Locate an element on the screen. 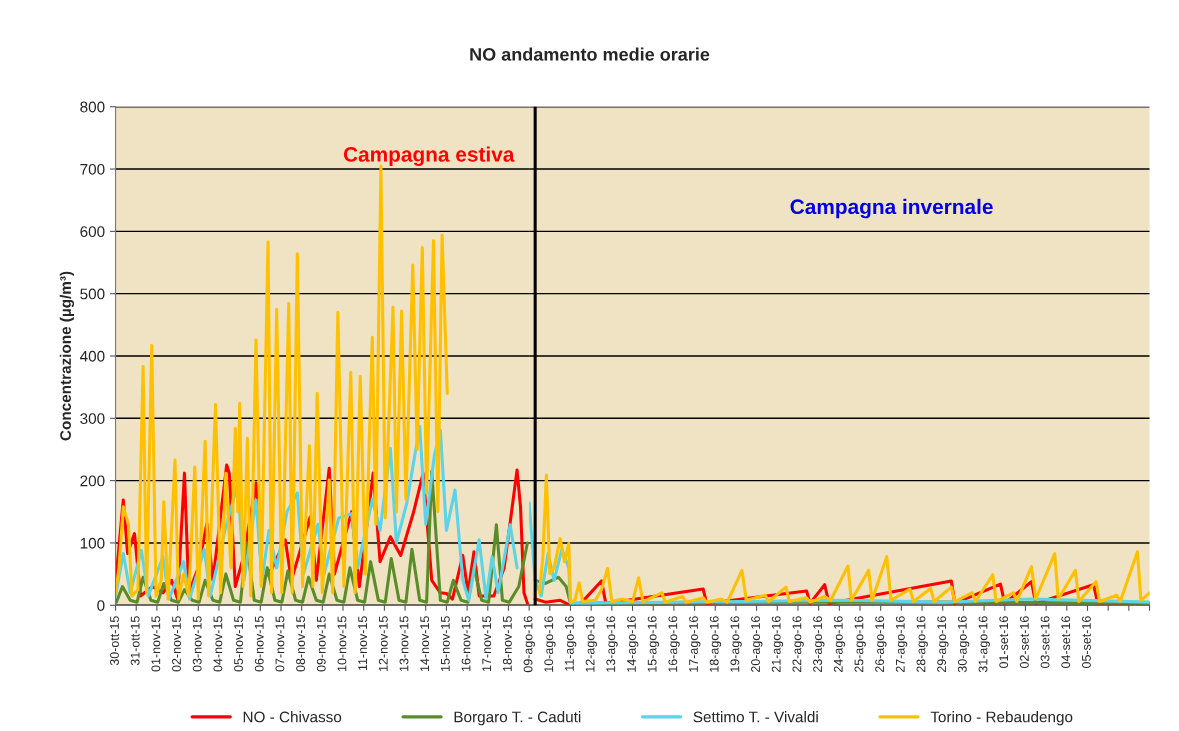  annotation: Campagna estiva is located at coordinates (429, 156).